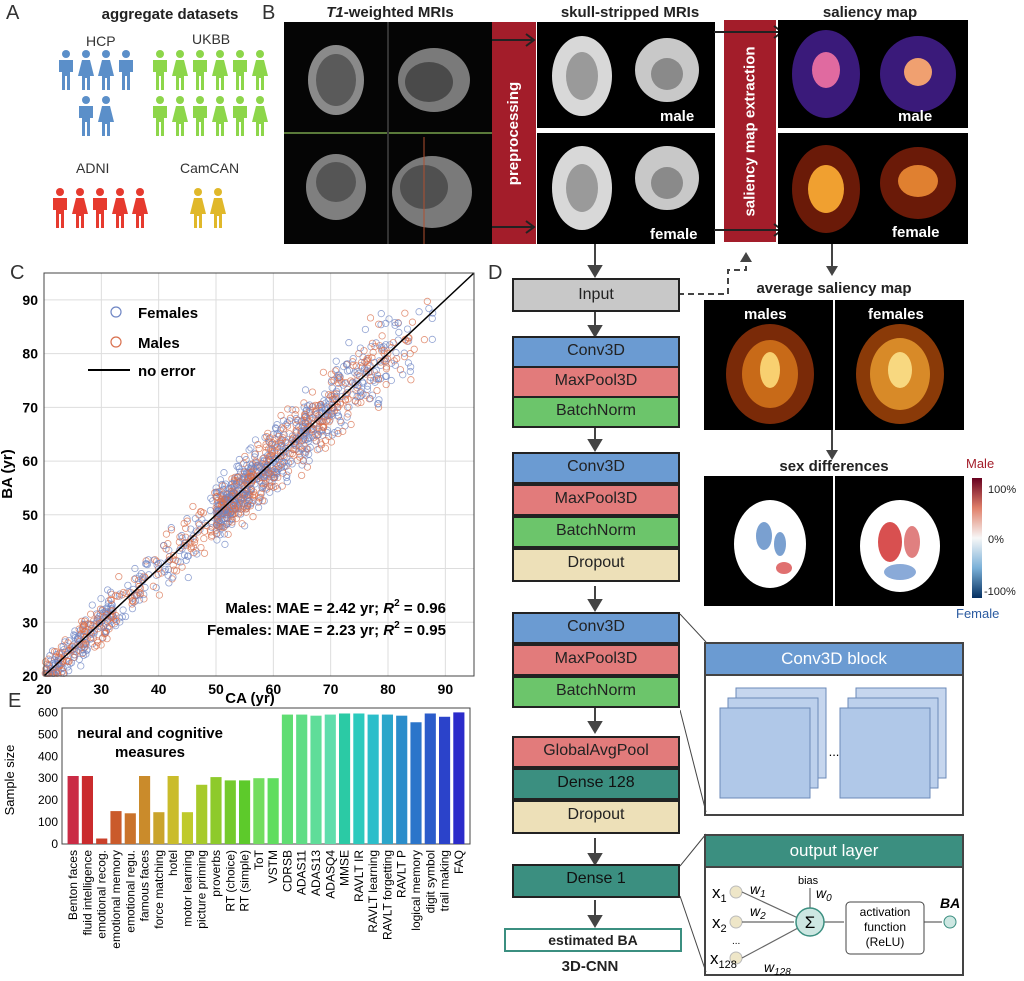 Image resolution: width=1024 pixels, height=981 pixels. I want to click on block2-dropout: Dropout, so click(596, 565).